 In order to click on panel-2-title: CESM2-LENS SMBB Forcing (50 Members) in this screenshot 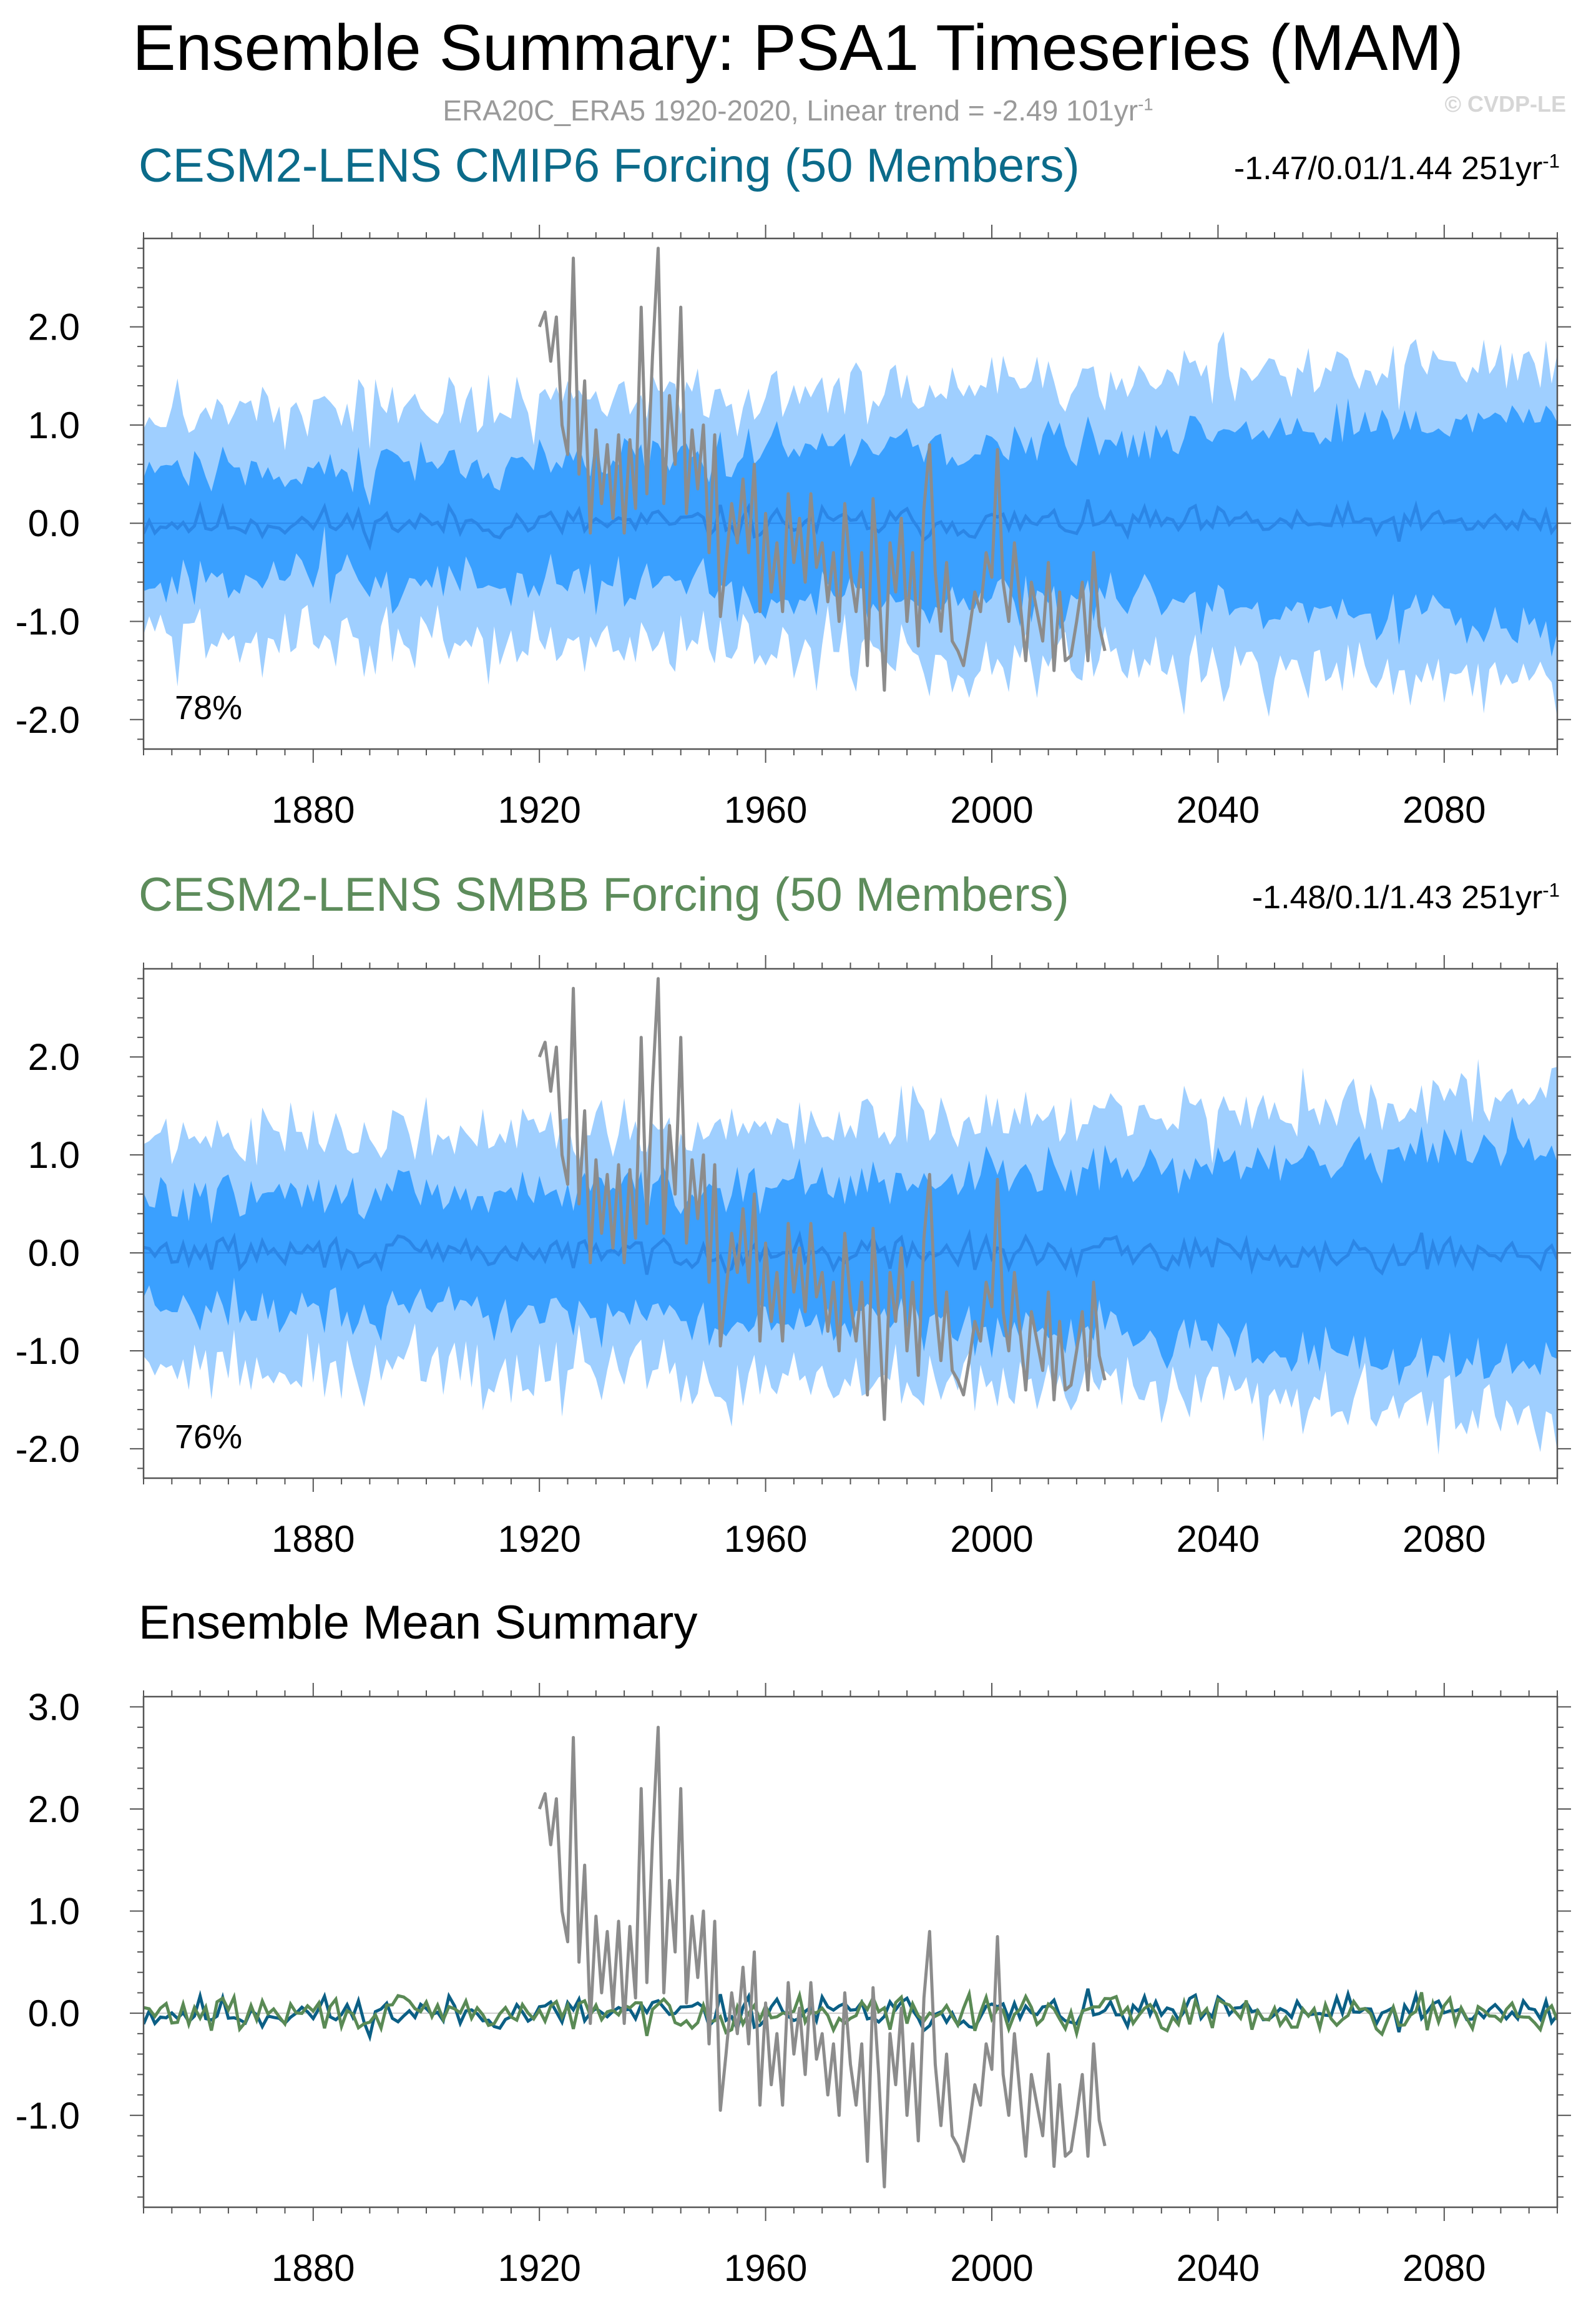, I will do `click(604, 894)`.